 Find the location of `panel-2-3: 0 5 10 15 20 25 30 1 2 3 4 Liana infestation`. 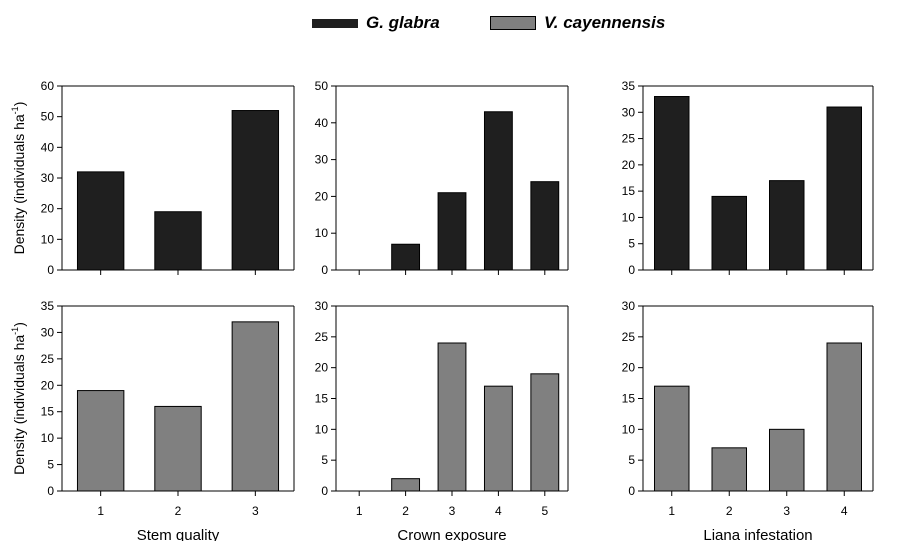

panel-2-3: 0 5 10 15 20 25 30 1 2 3 4 Liana infestation is located at coordinates (748, 420).